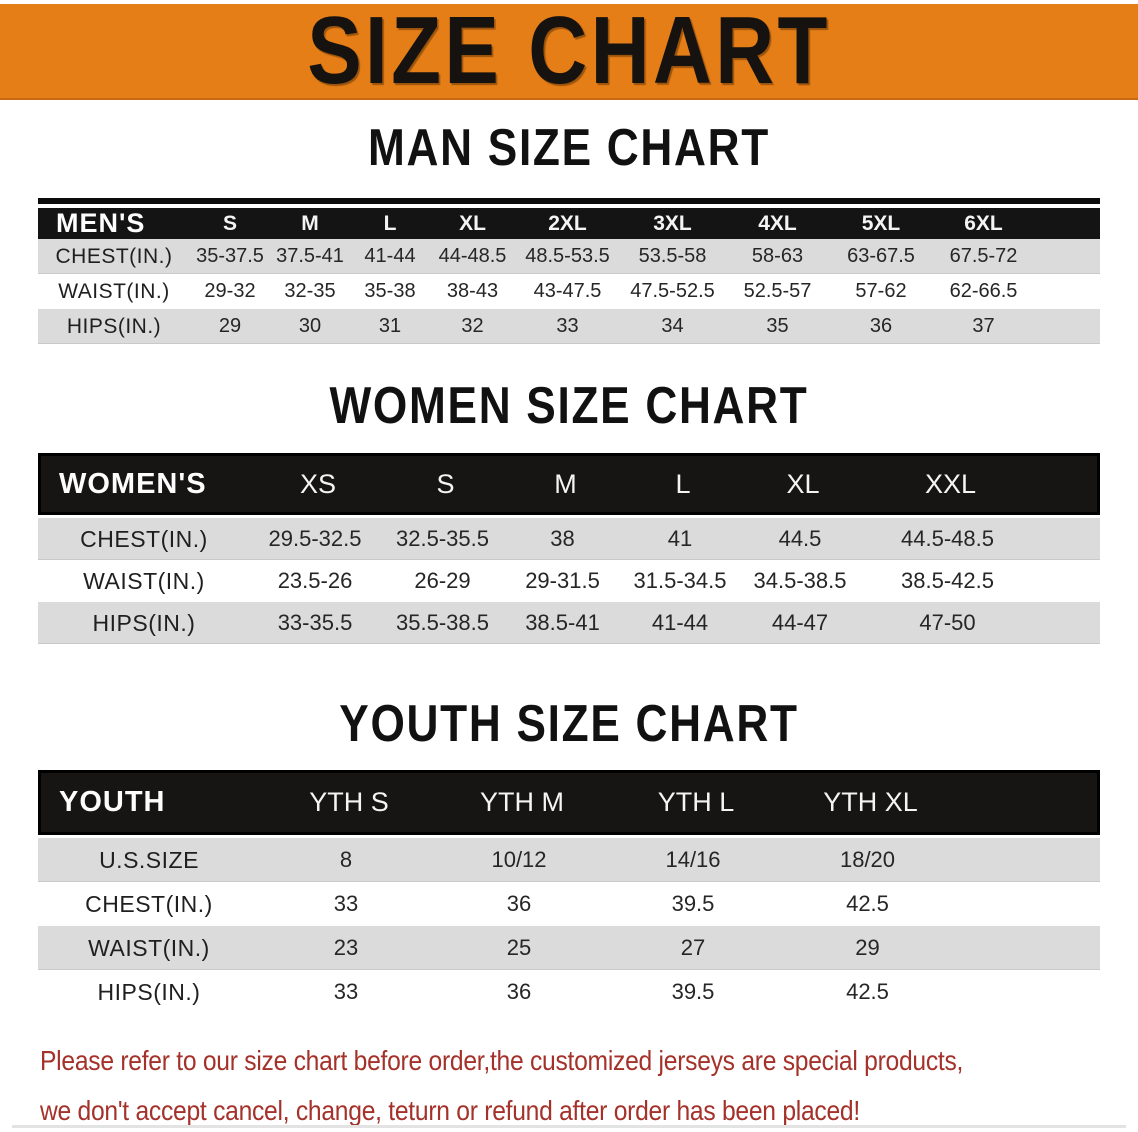 The image size is (1138, 1132). Describe the element at coordinates (680, 538) in the screenshot. I see `cell-value: 41` at that location.